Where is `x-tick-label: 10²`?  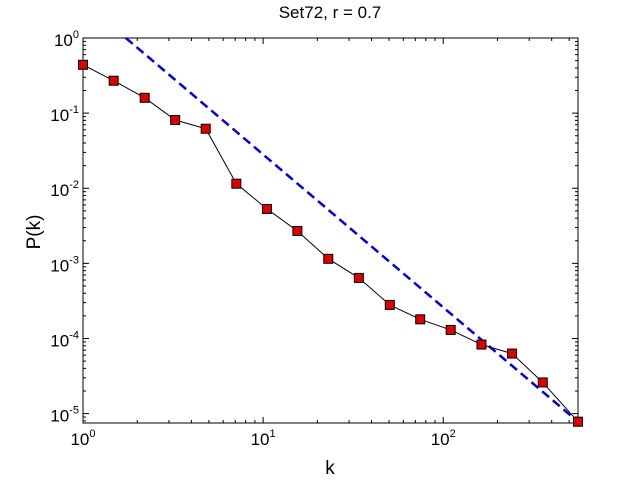
x-tick-label: 10² is located at coordinates (443, 438).